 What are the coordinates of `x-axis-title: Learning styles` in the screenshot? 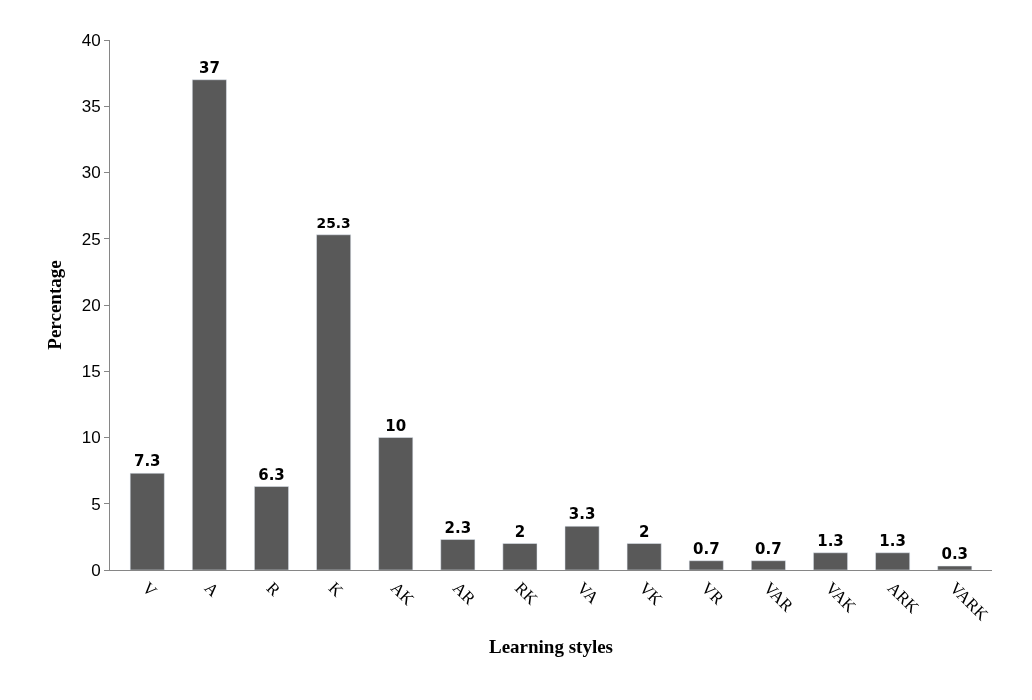 It's located at (551, 646).